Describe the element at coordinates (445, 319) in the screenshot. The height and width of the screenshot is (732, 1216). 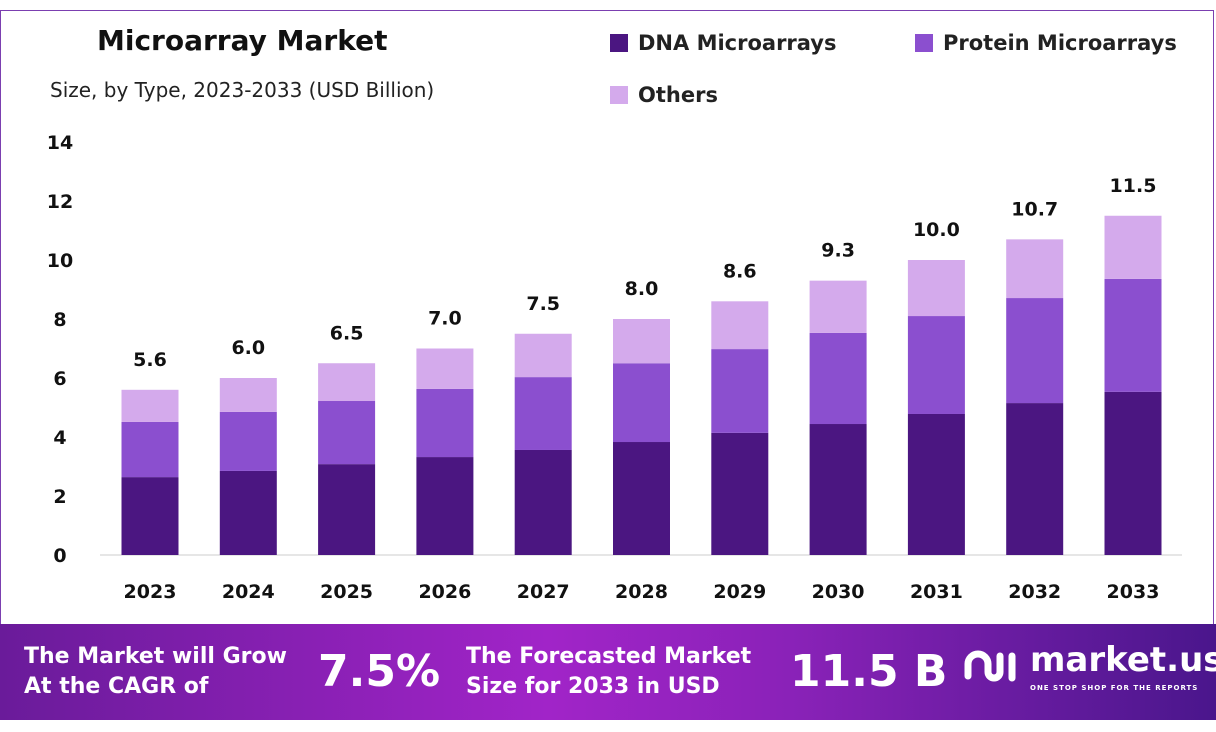
I see `total-data-label: 7.0` at that location.